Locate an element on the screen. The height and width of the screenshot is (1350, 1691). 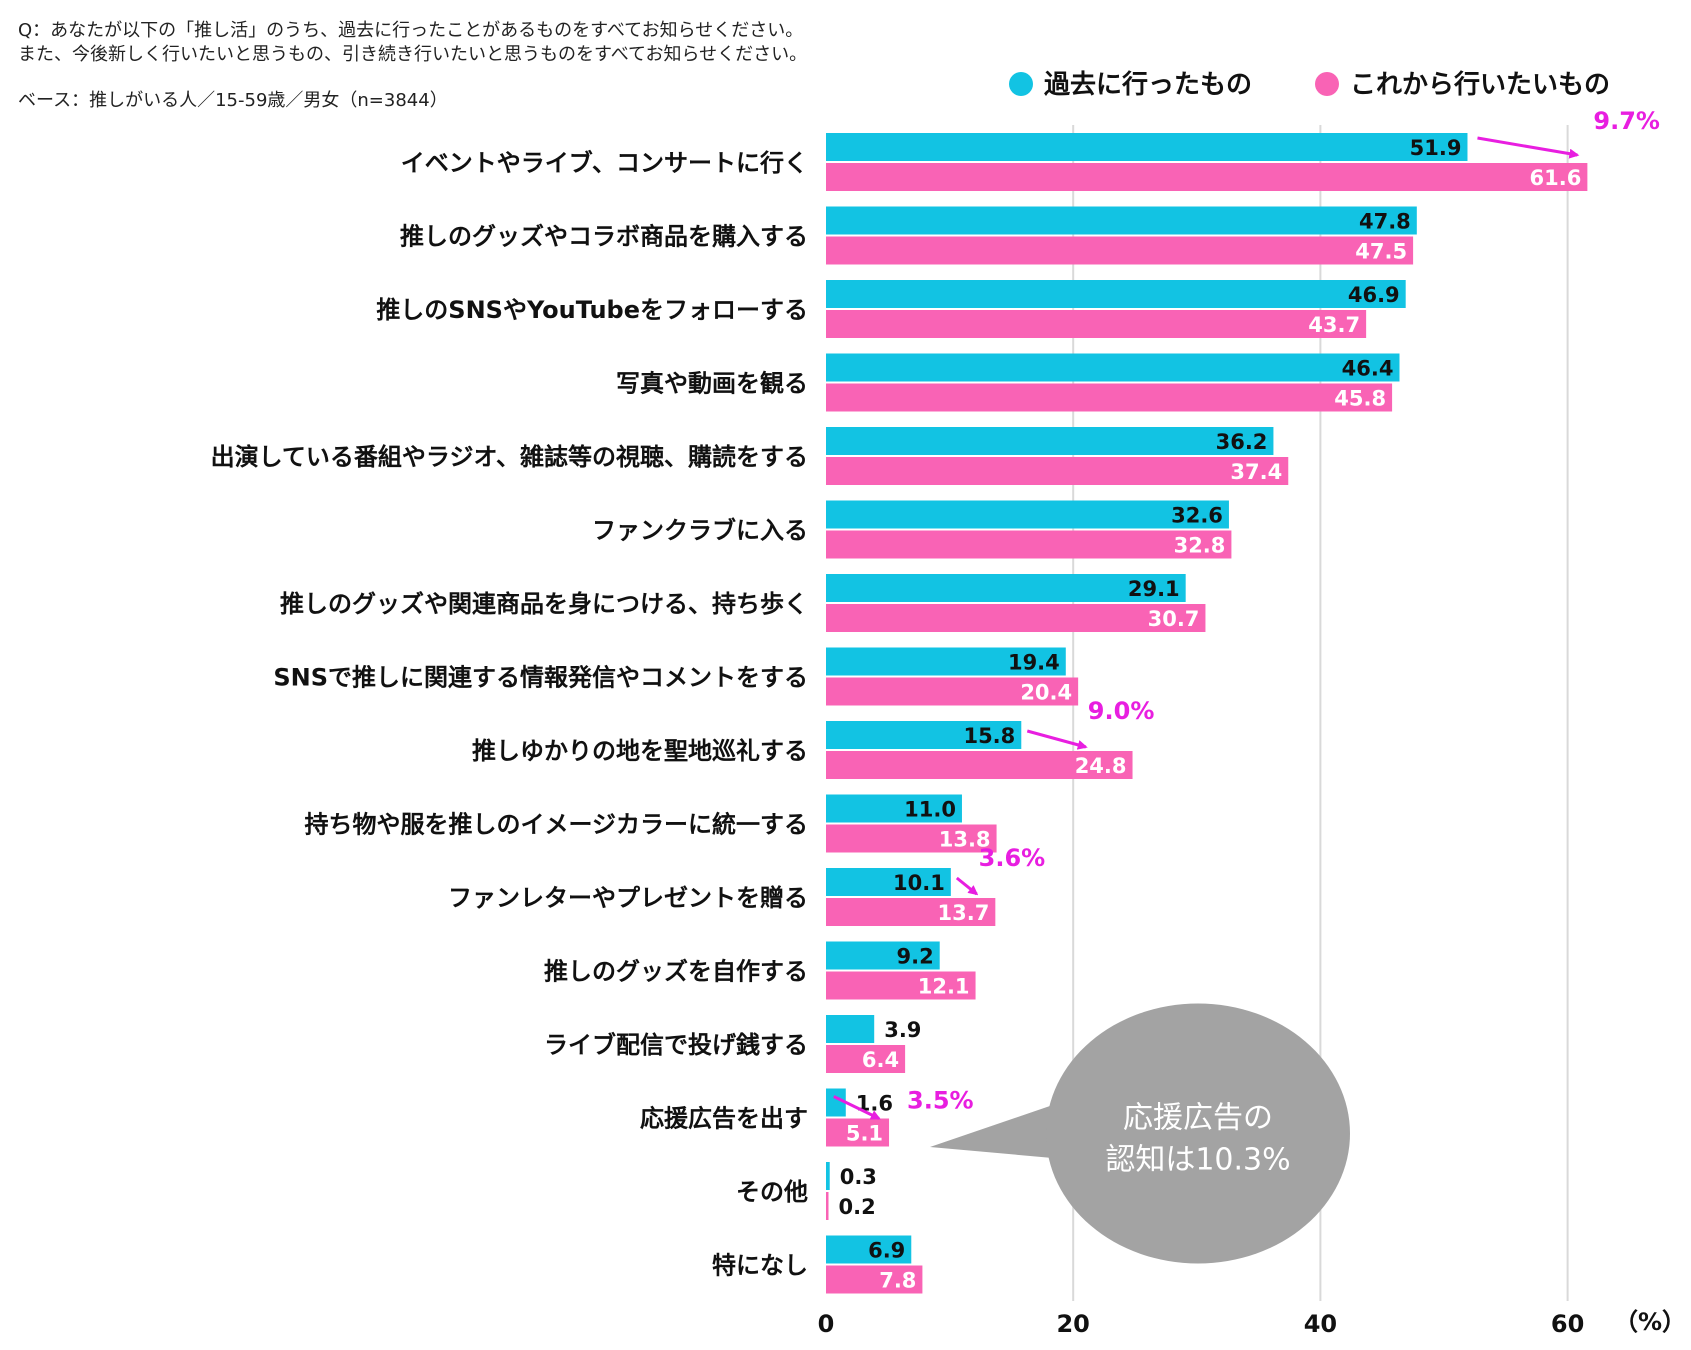
x-tick-label: 60 is located at coordinates (1567, 1324).